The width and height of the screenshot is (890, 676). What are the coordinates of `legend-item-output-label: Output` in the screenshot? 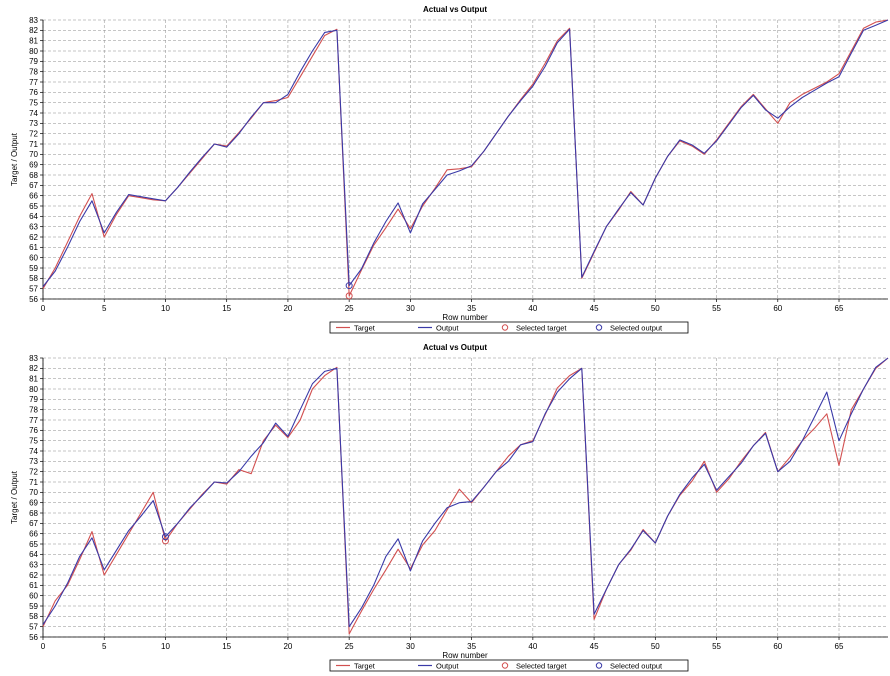 It's located at (447, 665).